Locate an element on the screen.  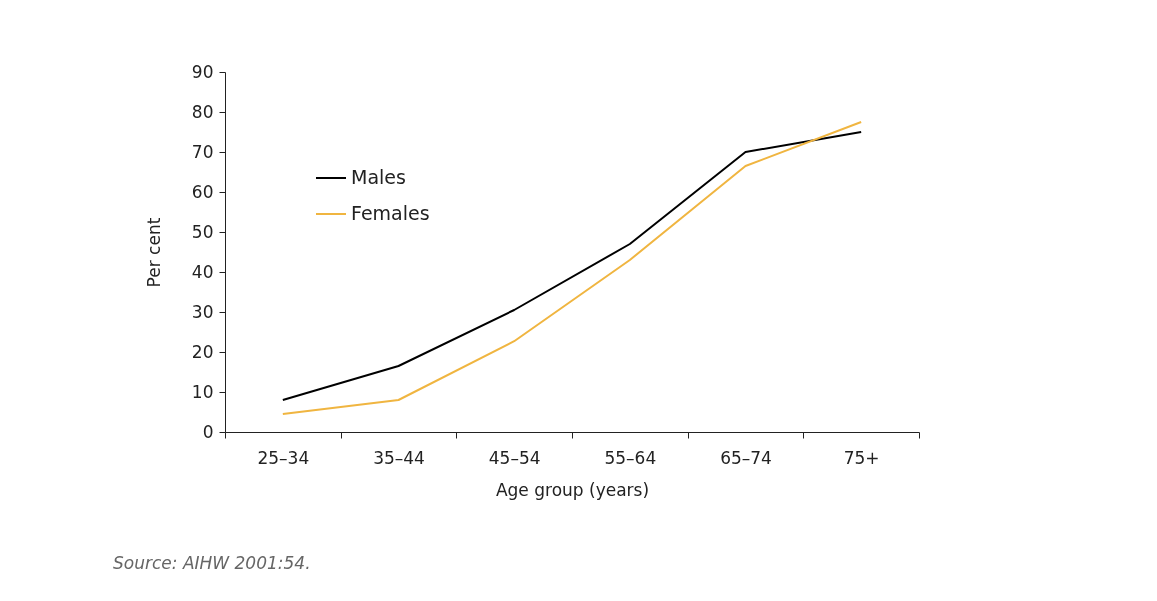
x-tick-label: 45–54 is located at coordinates (514, 457).